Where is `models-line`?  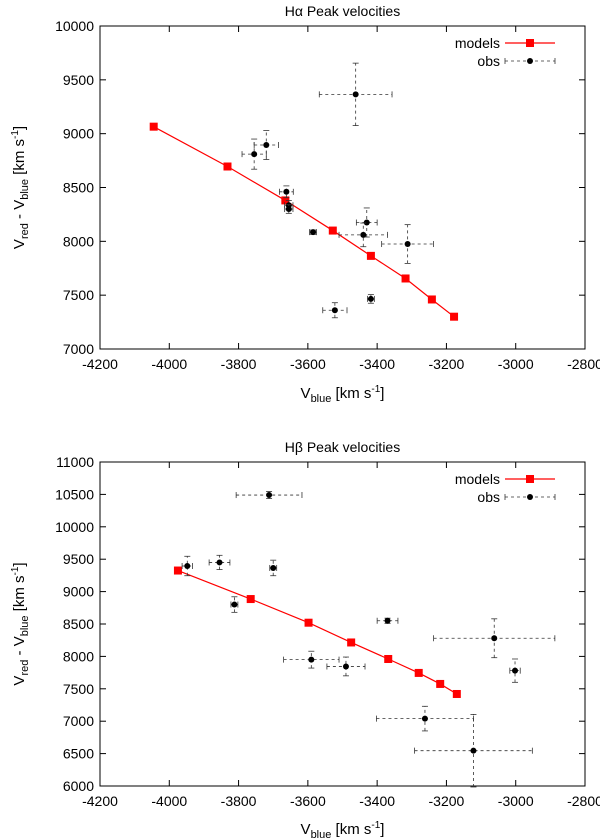
models-line is located at coordinates (304, 222).